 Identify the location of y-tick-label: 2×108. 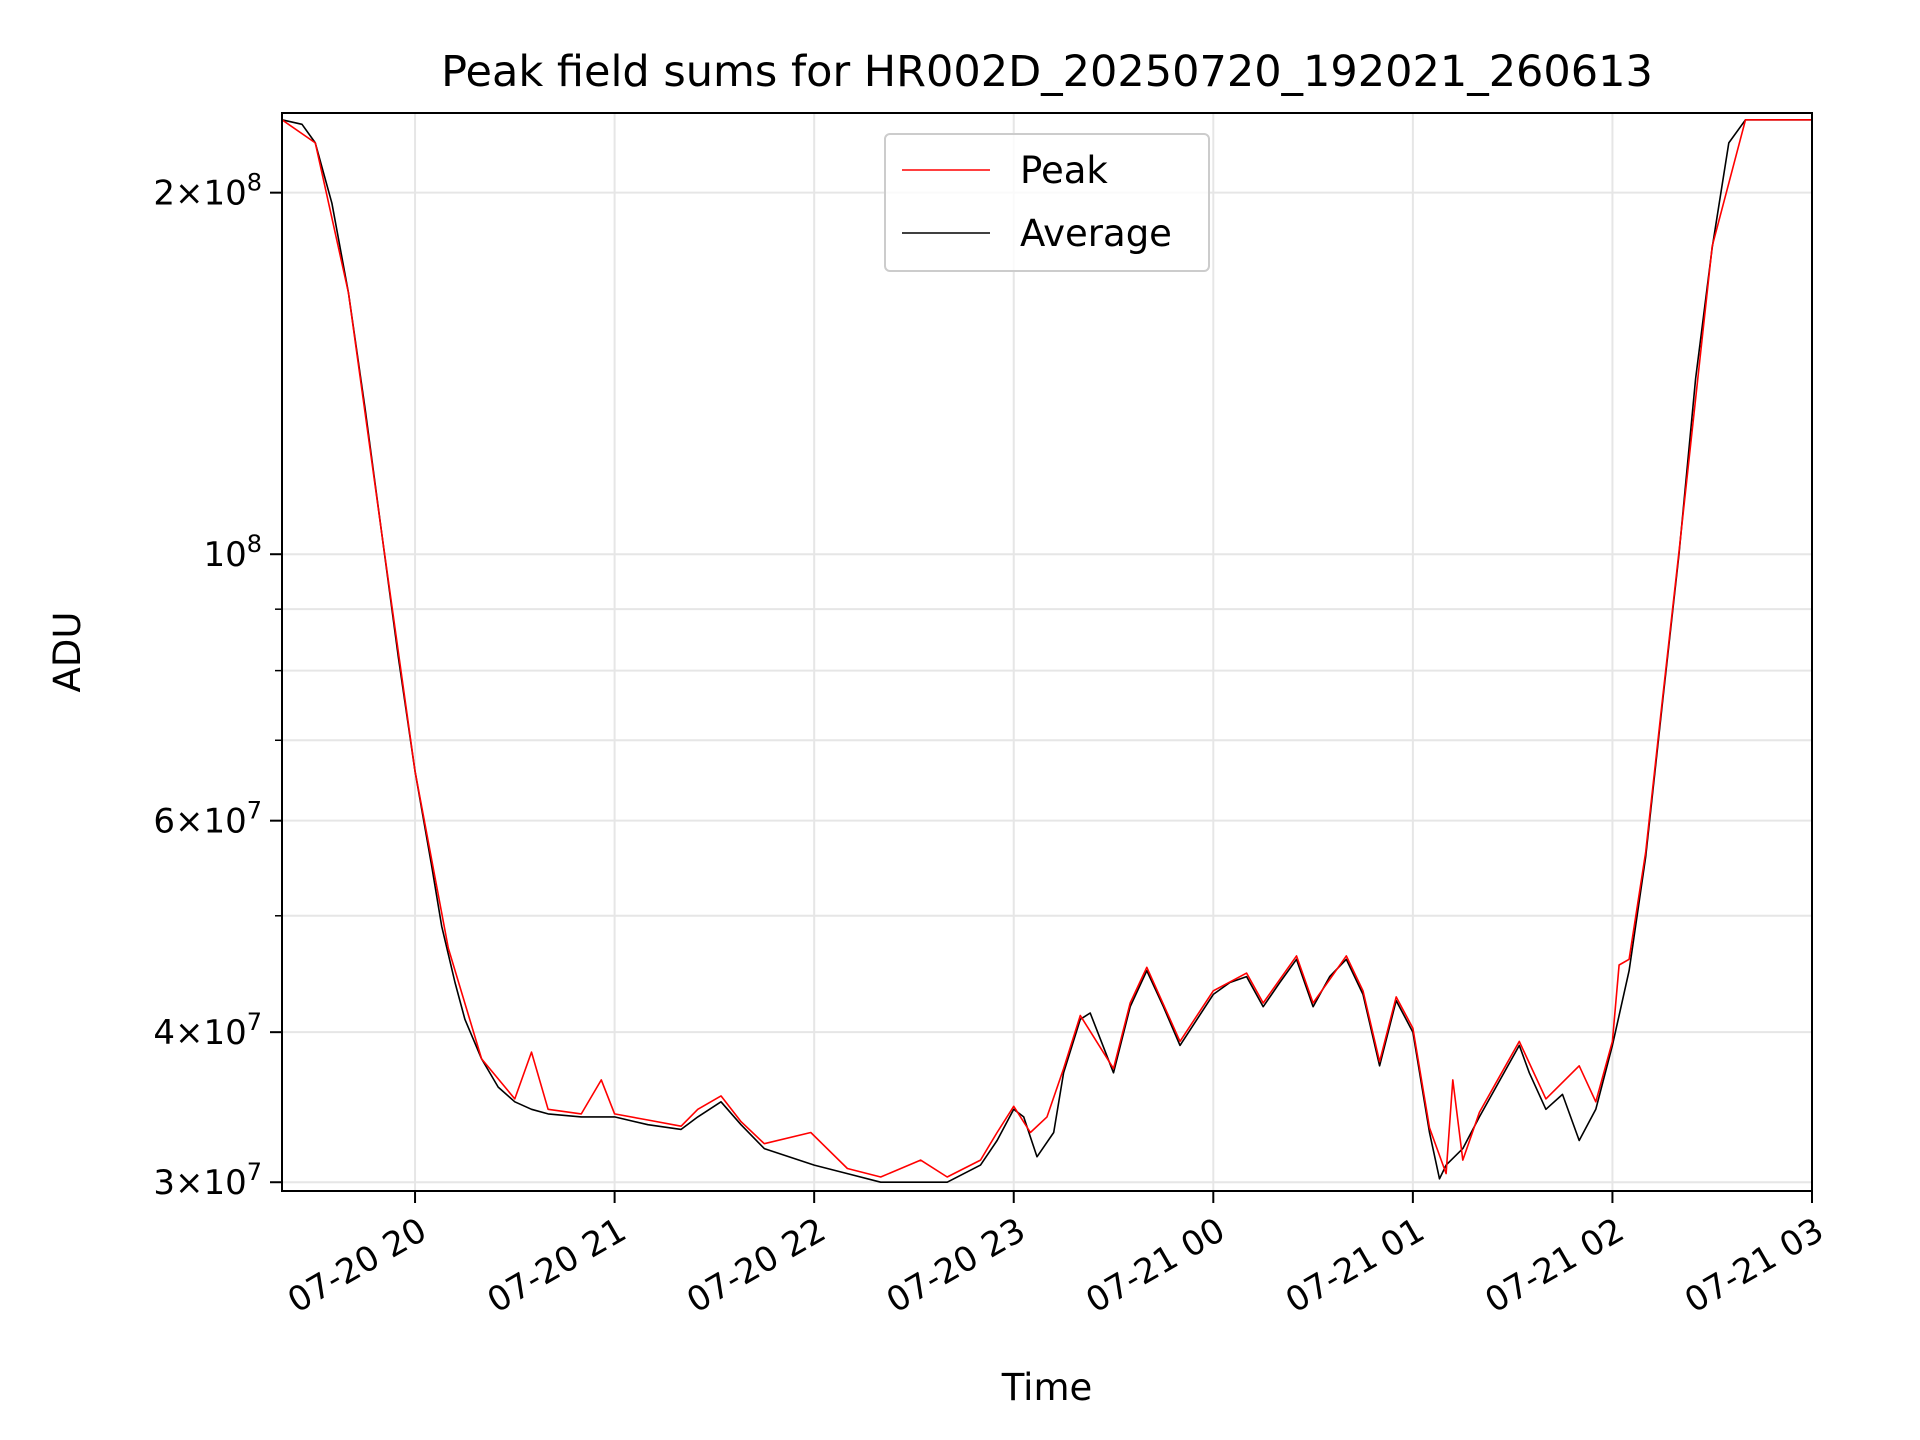
(207, 191).